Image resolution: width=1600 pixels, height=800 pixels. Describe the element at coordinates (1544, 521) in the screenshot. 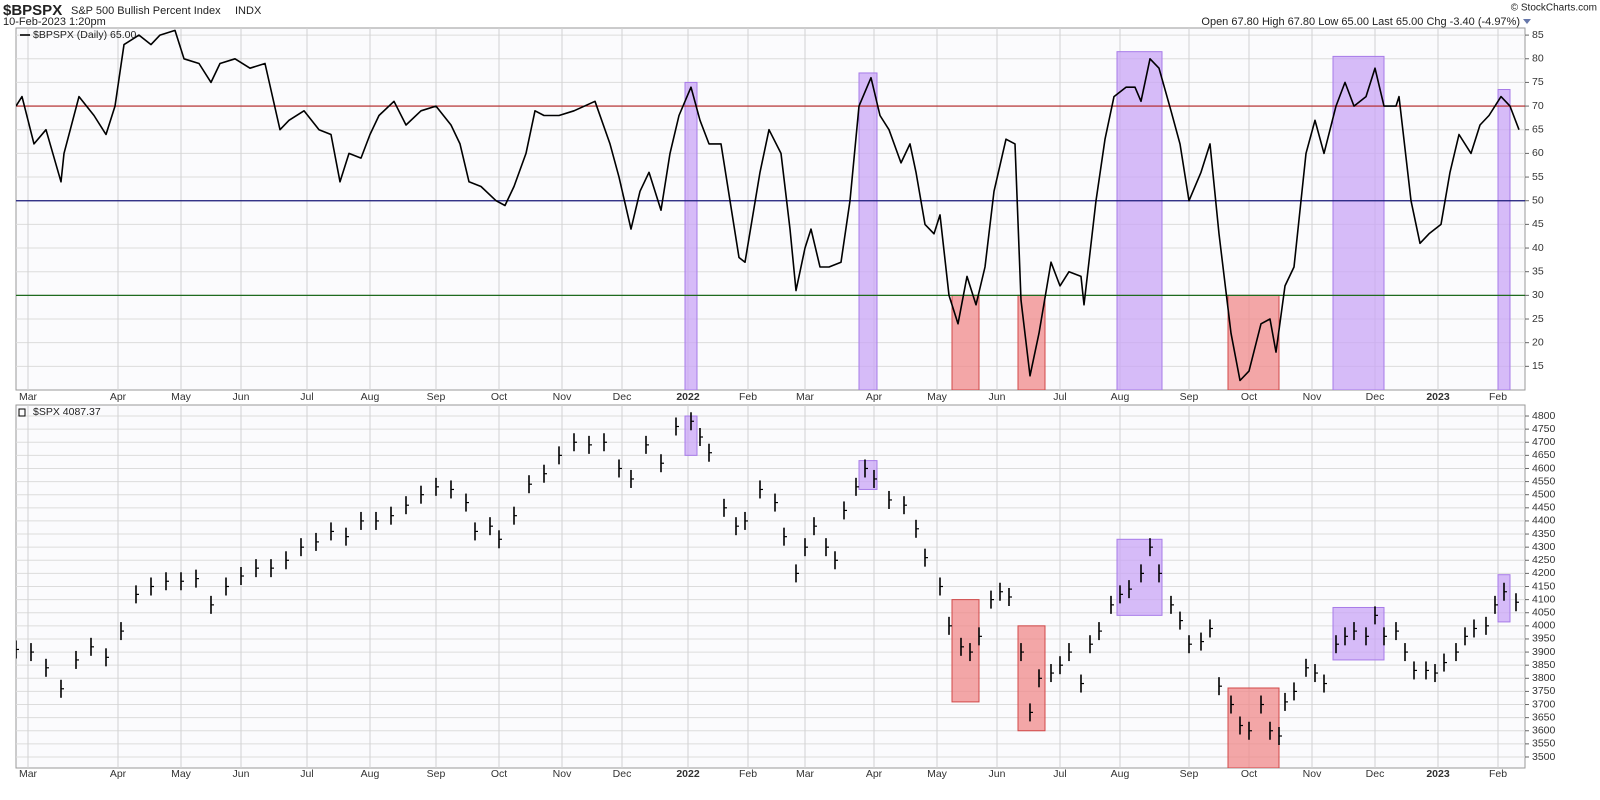

I see `y-tick-label: 4400` at that location.